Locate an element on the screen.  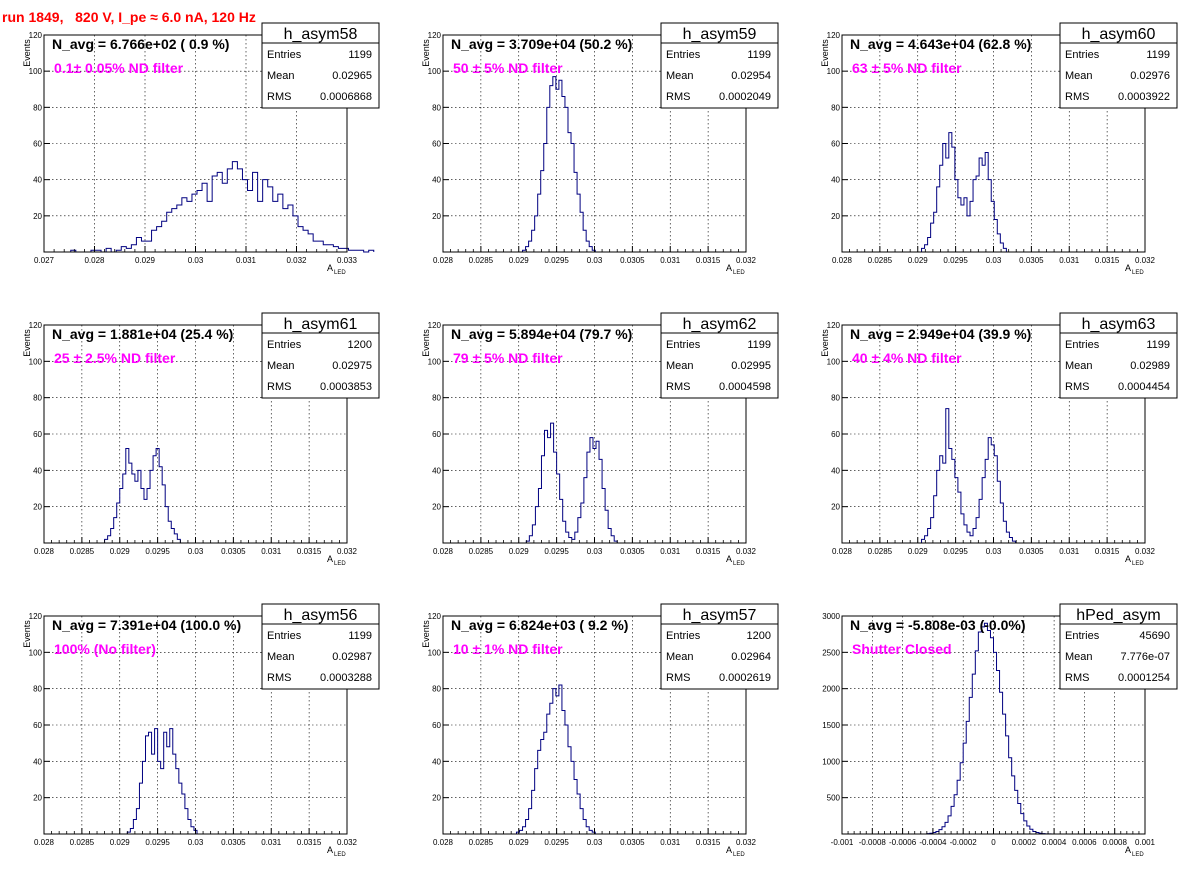
filter-annotation: 79 ± 5% ND filter is located at coordinates (508, 358).